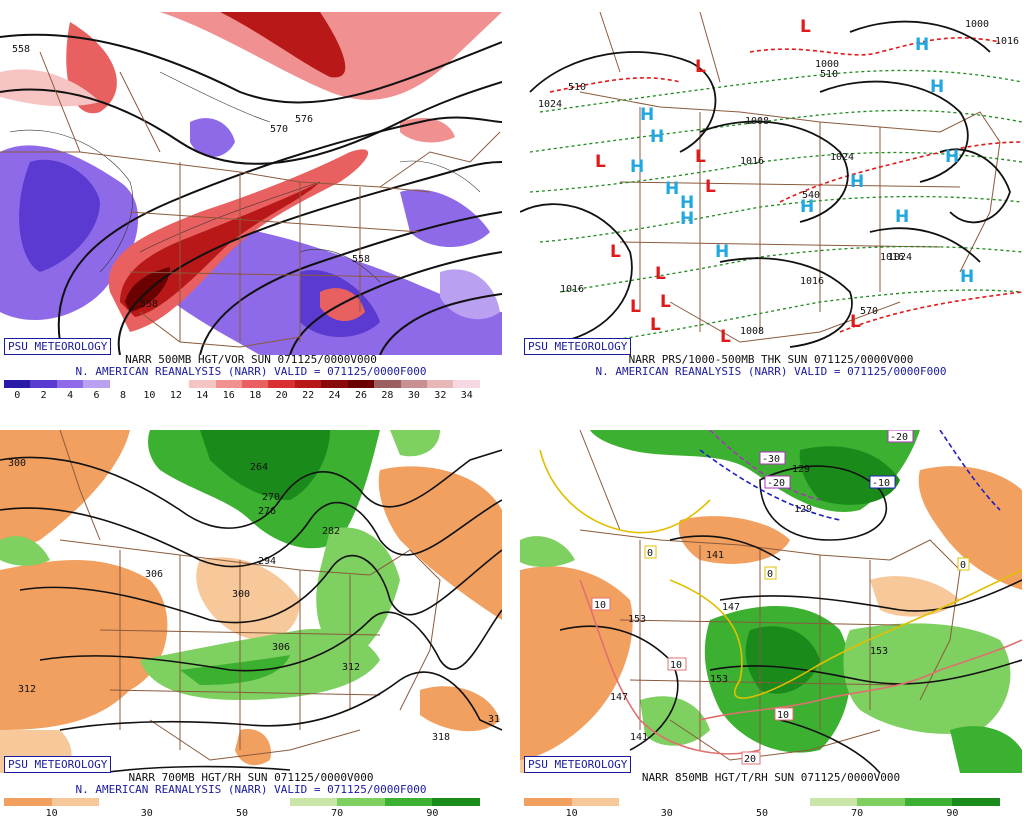 This screenshot has height=819, width=1024. I want to click on color-bar-label: 16, so click(228, 395).